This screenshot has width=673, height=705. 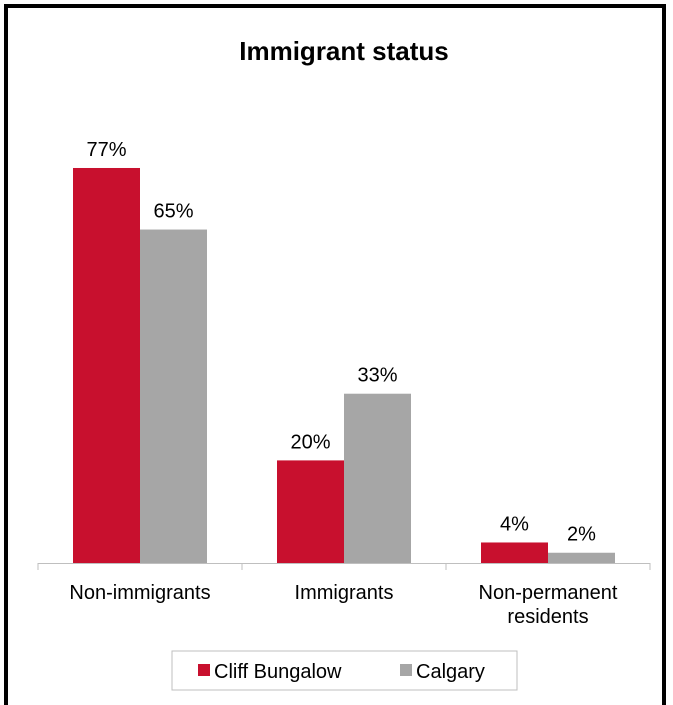 What do you see at coordinates (344, 593) in the screenshot?
I see `category-label: Immigrants` at bounding box center [344, 593].